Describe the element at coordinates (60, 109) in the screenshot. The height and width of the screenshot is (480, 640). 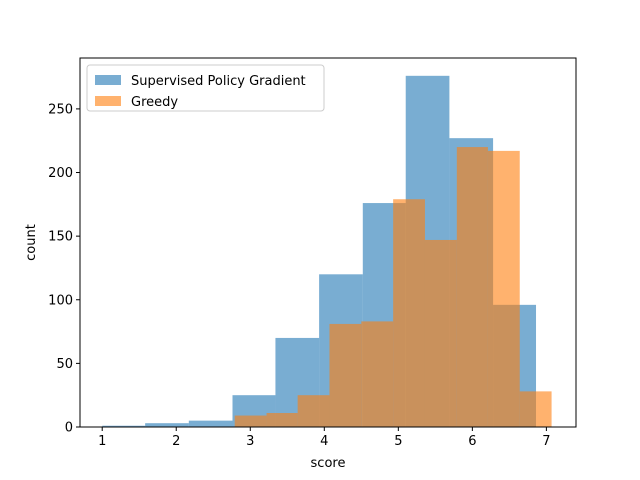
I see `y-tick-label: 250` at that location.